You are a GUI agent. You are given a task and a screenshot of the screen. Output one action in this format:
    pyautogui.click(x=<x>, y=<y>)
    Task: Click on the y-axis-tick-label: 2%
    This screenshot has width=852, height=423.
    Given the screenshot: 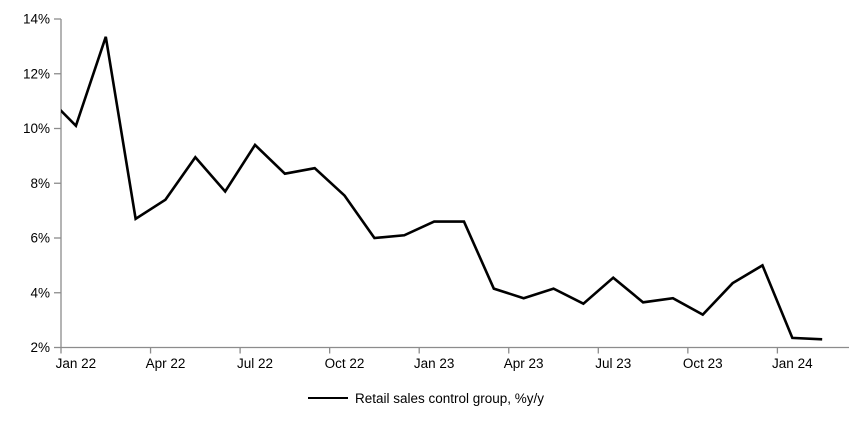 What is the action you would take?
    pyautogui.click(x=40, y=347)
    